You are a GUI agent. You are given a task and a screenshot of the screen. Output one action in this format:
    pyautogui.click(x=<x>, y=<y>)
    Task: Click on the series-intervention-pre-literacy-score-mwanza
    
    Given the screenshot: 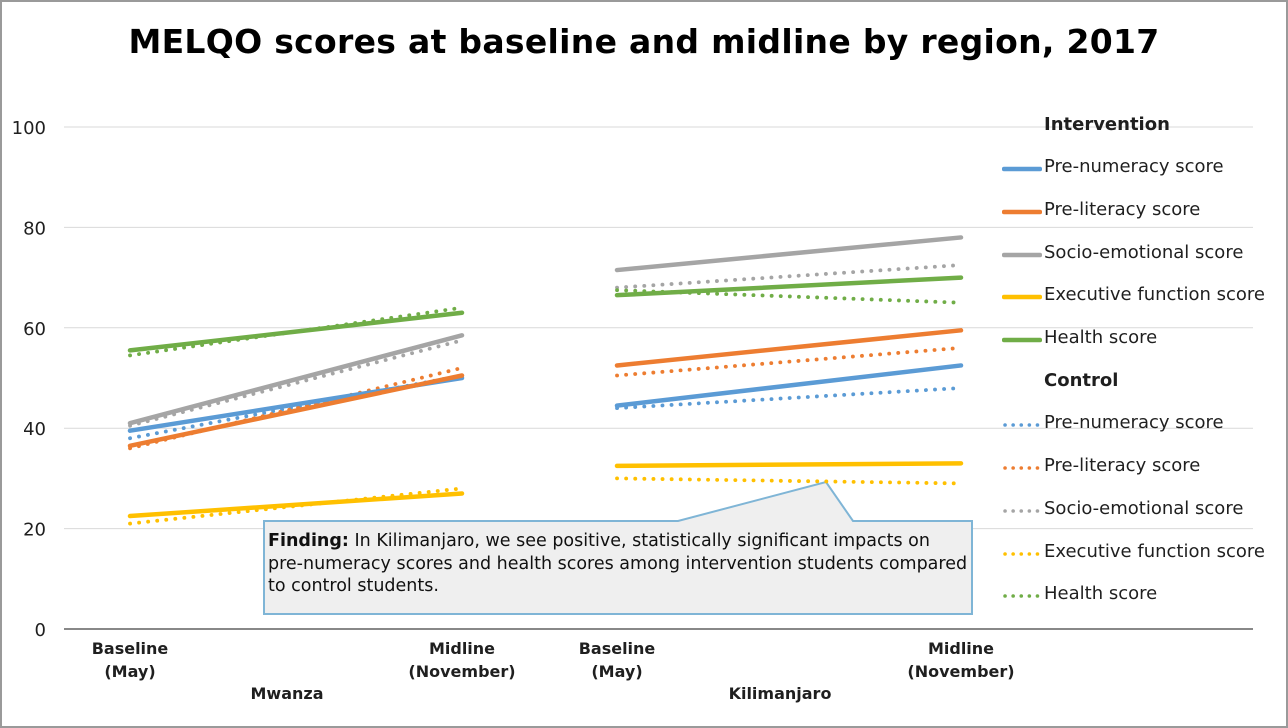 What is the action you would take?
    pyautogui.click(x=296, y=411)
    